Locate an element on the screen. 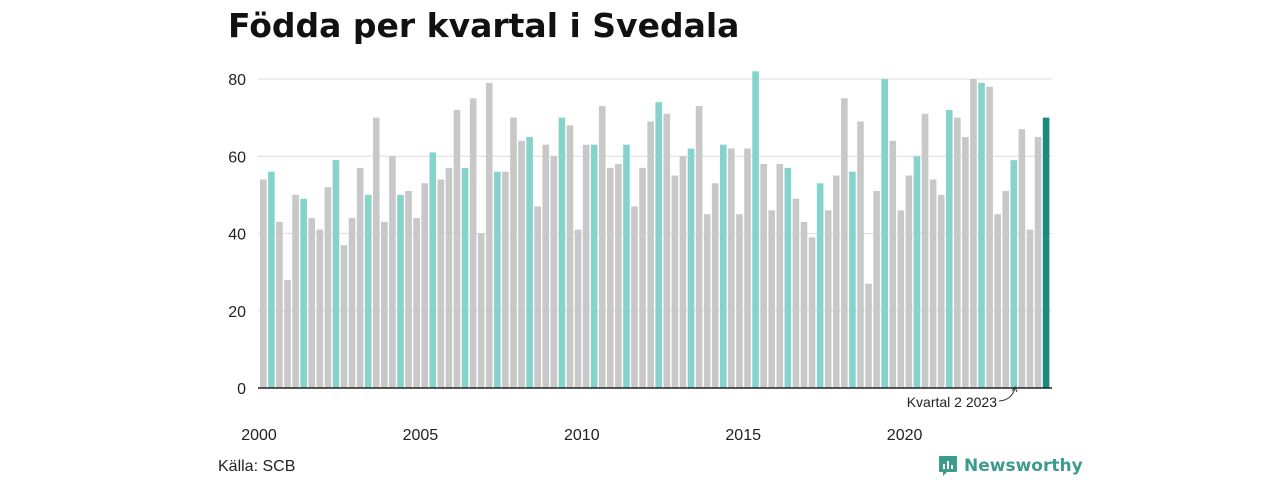 The height and width of the screenshot is (480, 1280). y-tick-label: 40 is located at coordinates (237, 235).